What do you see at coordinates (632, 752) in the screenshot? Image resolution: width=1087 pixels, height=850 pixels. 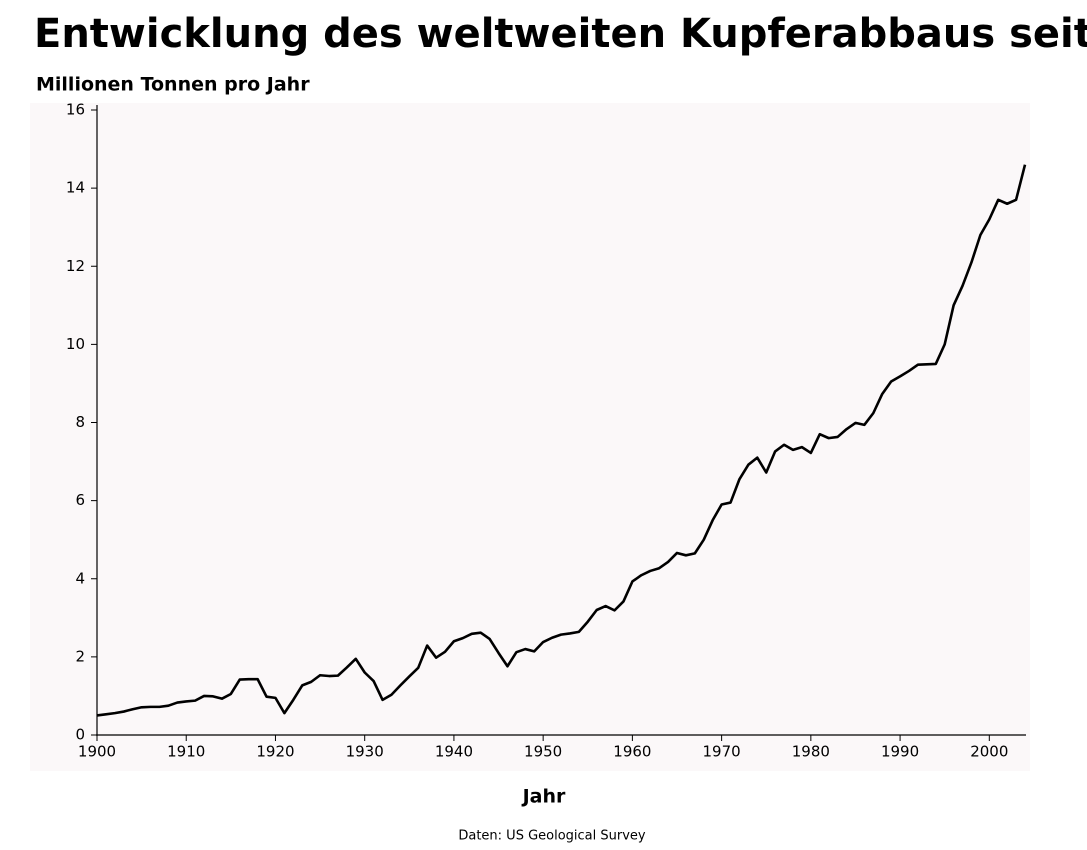 I see `x-tick-label: 1960` at bounding box center [632, 752].